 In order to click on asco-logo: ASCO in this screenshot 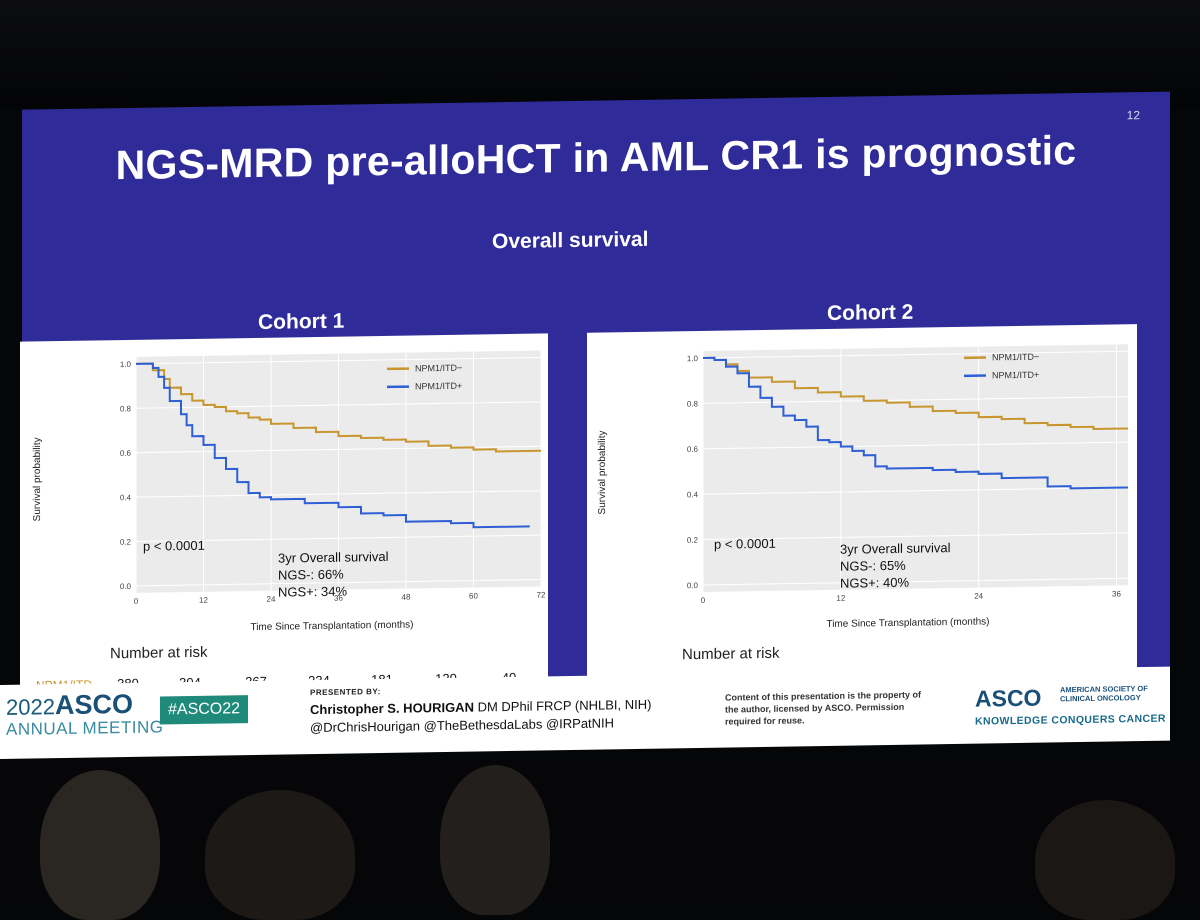, I will do `click(1008, 699)`.